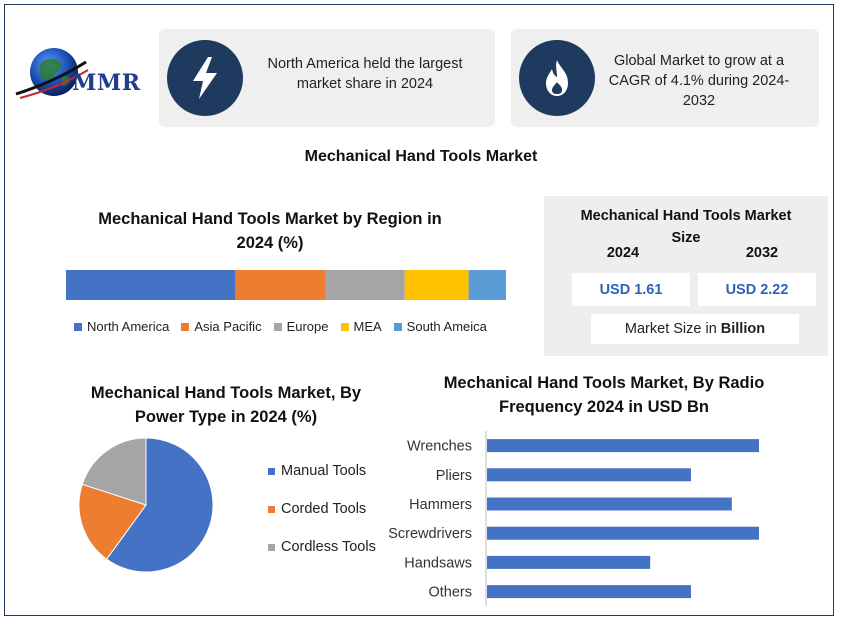 The width and height of the screenshot is (842, 622). What do you see at coordinates (686, 238) in the screenshot?
I see `title-line: Size` at bounding box center [686, 238].